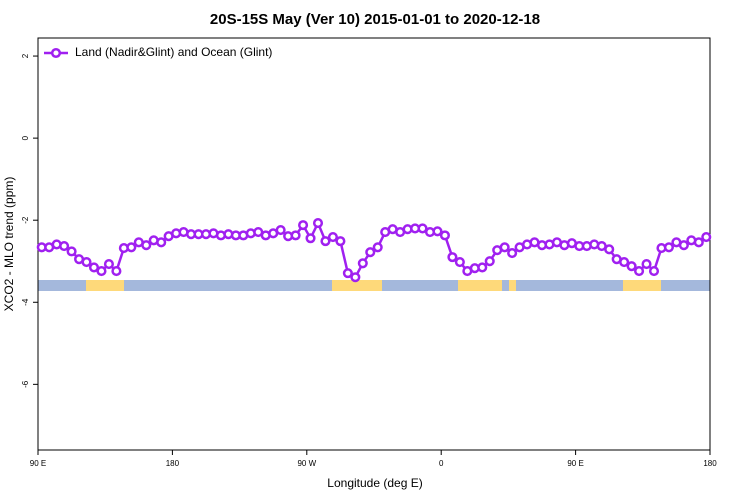 Image resolution: width=750 pixels, height=500 pixels. I want to click on legend-label: Land (Nadir&Glint) and Ocean (Glint), so click(173, 52).